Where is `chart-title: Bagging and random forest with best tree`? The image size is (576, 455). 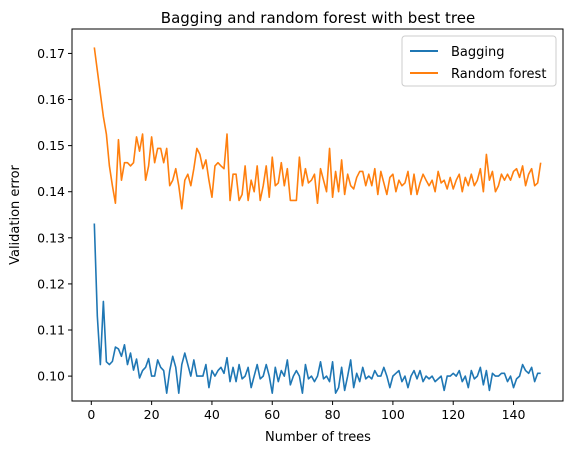 chart-title: Bagging and random forest with best tree is located at coordinates (318, 18).